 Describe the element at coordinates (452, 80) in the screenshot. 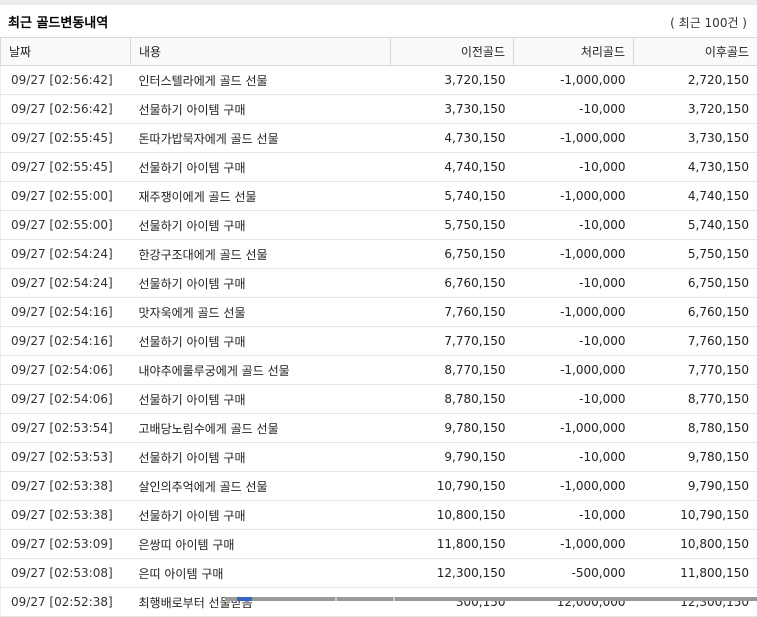

I see `cell-before-gold: 3,720,150` at that location.